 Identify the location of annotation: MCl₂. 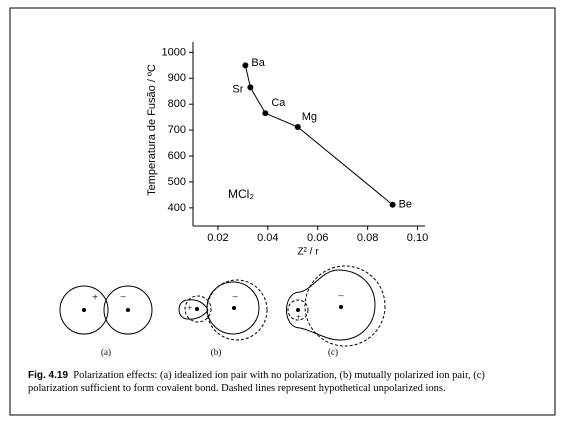
(241, 194).